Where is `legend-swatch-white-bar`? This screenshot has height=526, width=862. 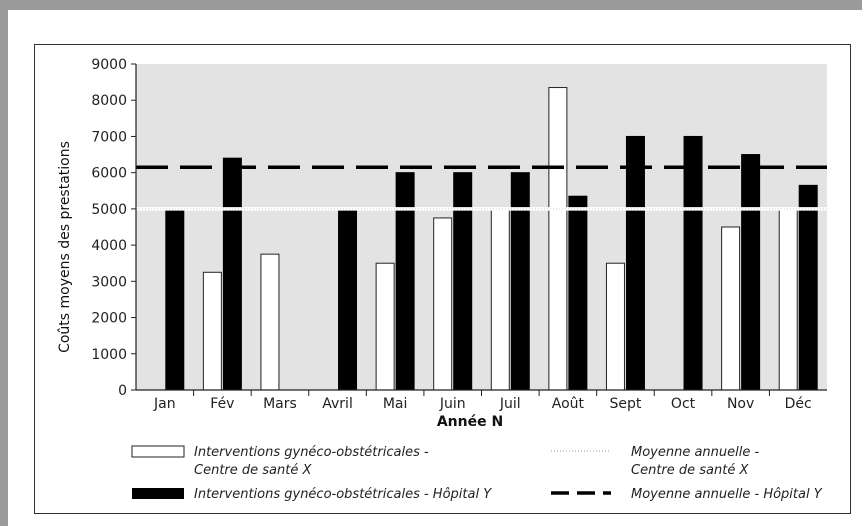
legend-swatch-white-bar is located at coordinates (158, 451).